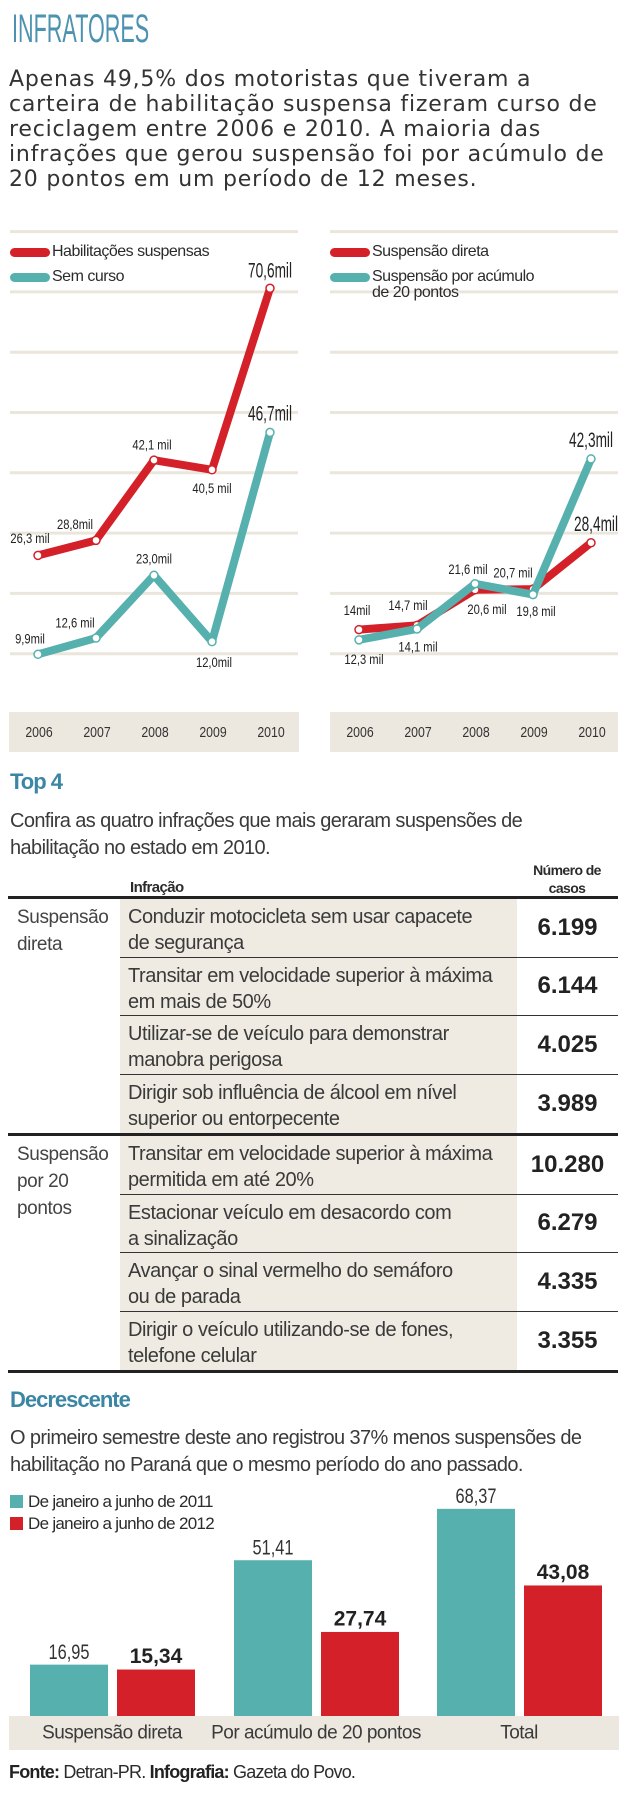 This screenshot has width=639, height=1810. I want to click on top4-heading: Top 4, so click(36, 781).